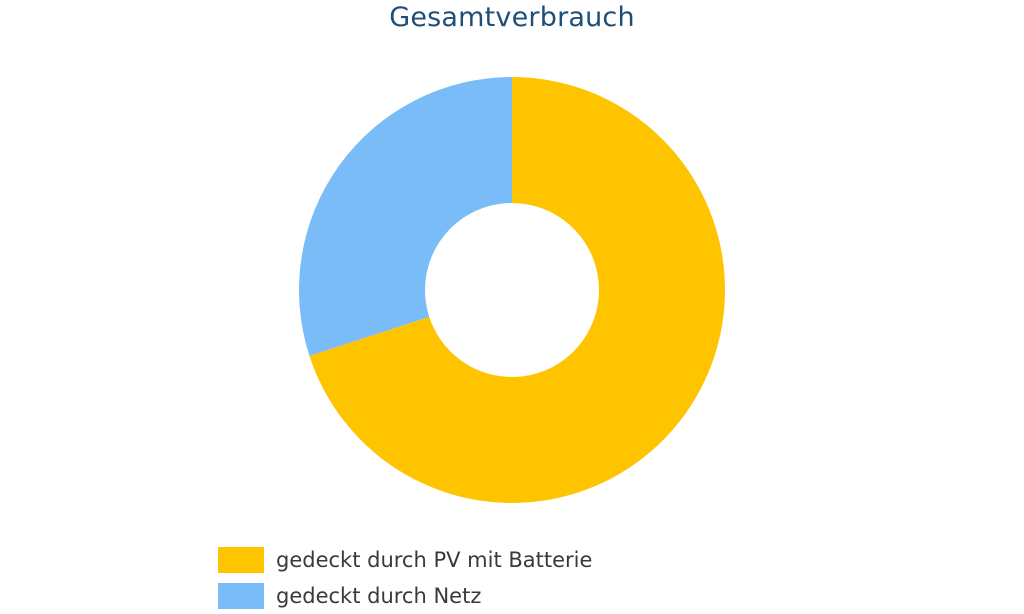  I want to click on legend-label-pv: gedeckt durch PV mit Batterie, so click(434, 560).